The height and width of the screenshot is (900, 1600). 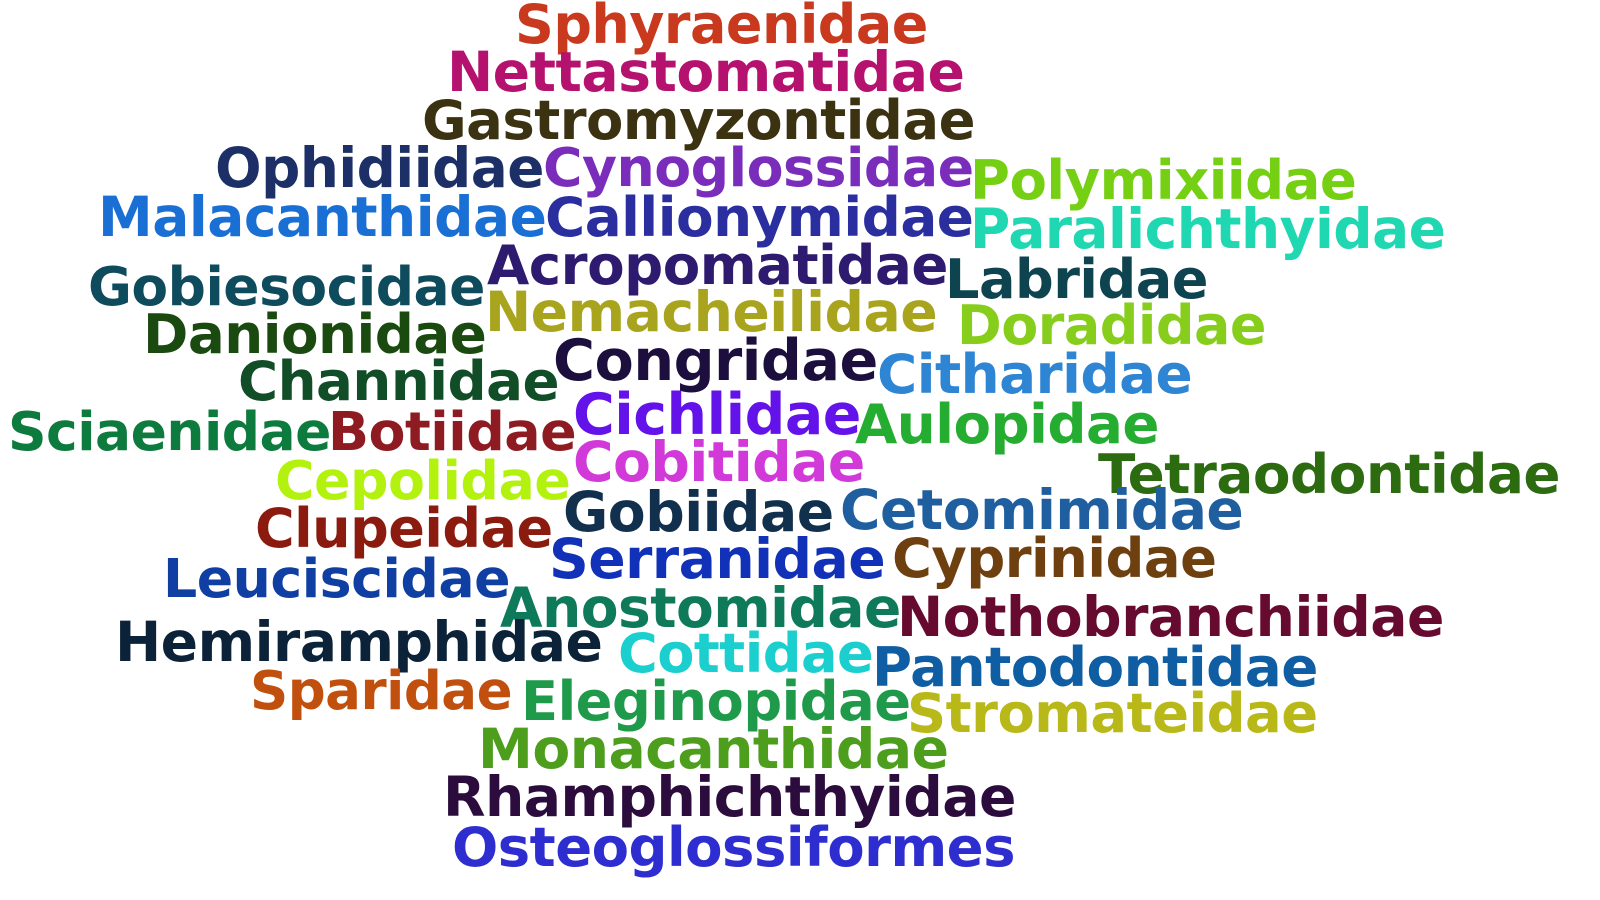 What do you see at coordinates (1329, 473) in the screenshot?
I see `word-tetraodontidae: Tetraodontidae` at bounding box center [1329, 473].